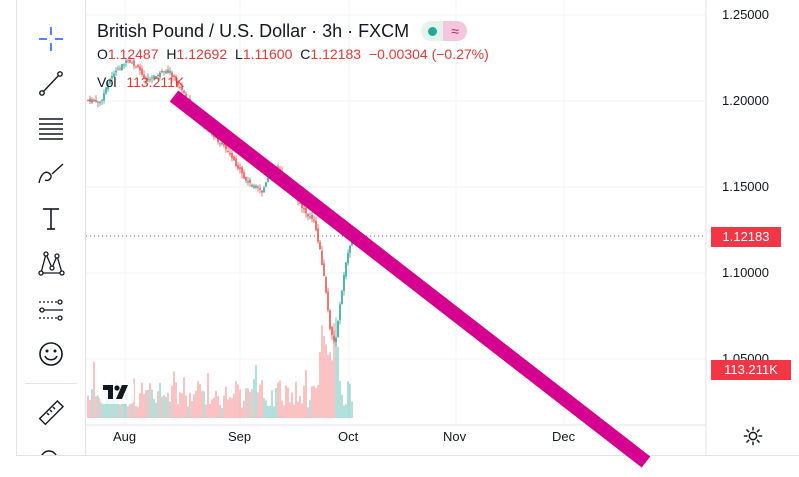 This screenshot has width=799, height=477. Describe the element at coordinates (51, 447) in the screenshot. I see `zoom-icon` at that location.